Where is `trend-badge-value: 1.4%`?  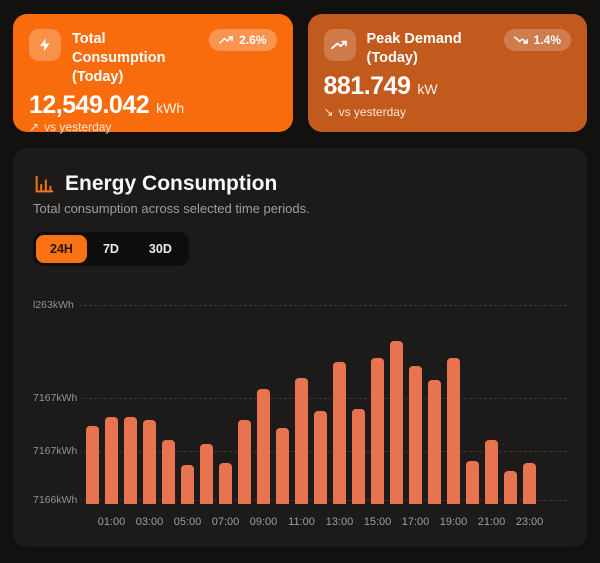 trend-badge-value: 1.4% is located at coordinates (547, 40).